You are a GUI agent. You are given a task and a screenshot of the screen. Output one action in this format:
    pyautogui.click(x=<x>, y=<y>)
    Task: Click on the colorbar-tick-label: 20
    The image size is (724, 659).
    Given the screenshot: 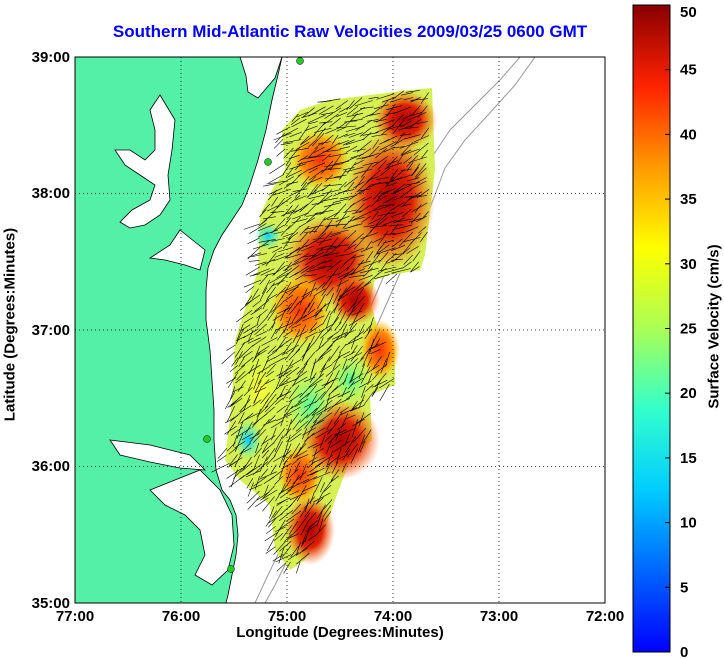 What is the action you would take?
    pyautogui.click(x=688, y=393)
    